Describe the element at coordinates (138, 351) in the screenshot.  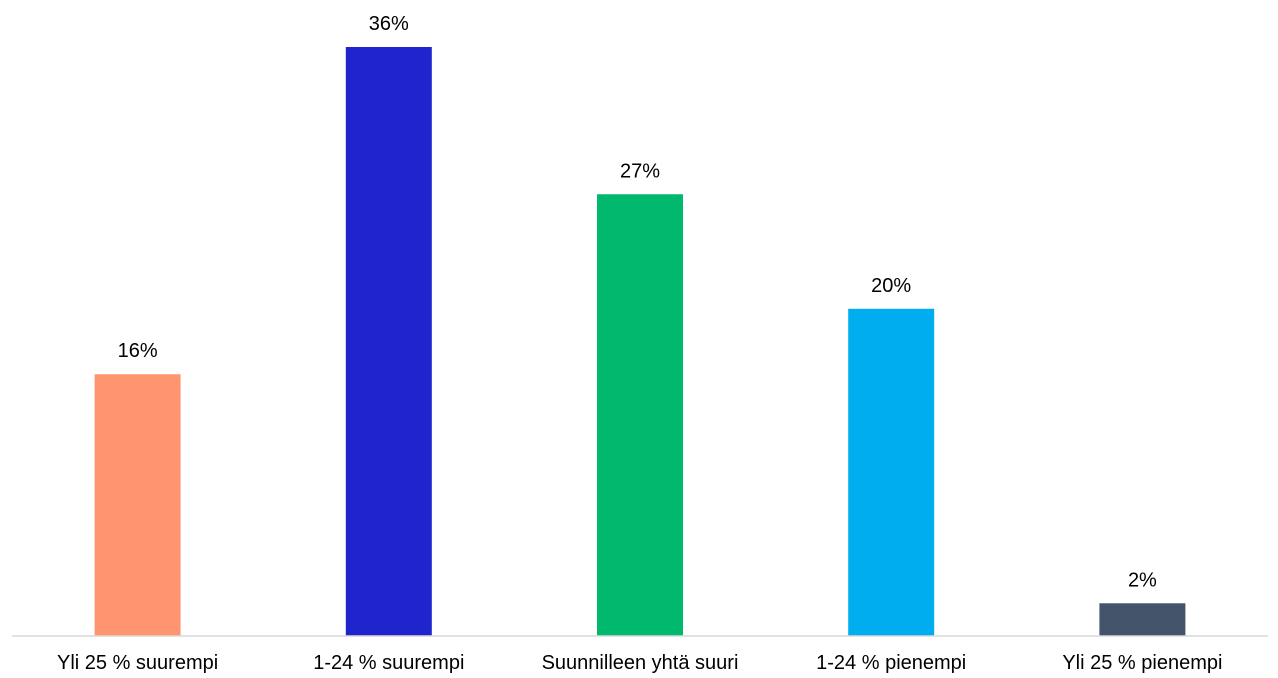
I see `value-label-0: 16%` at that location.